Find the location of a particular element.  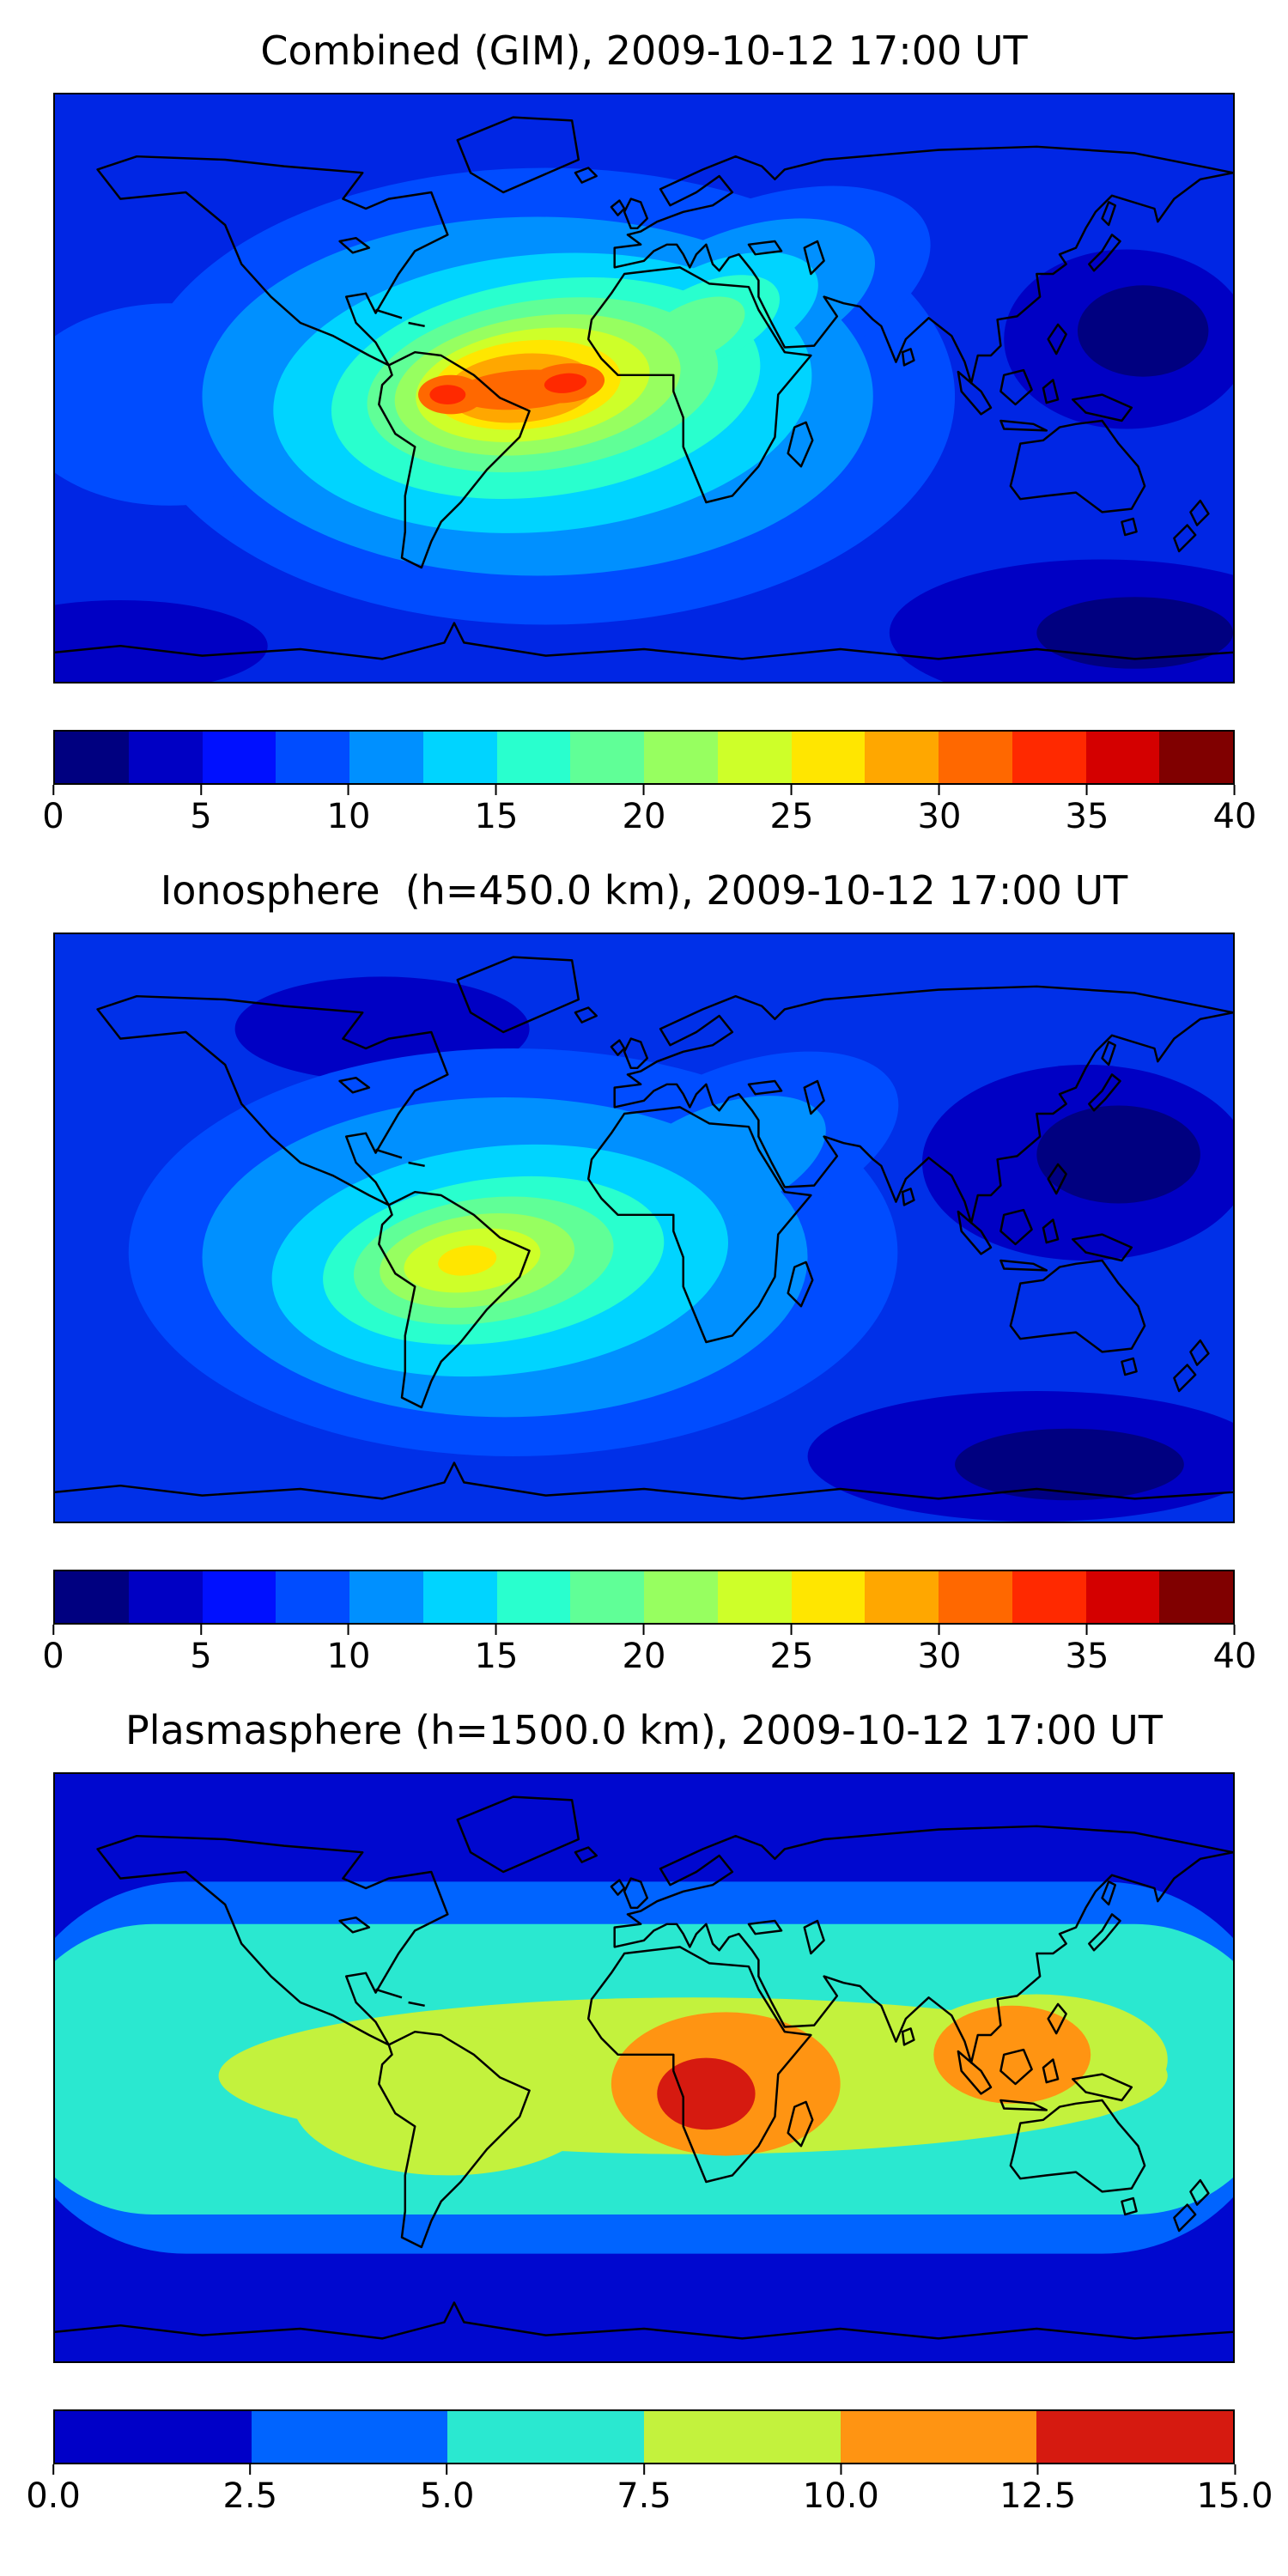

colorbar-ticks-plasmasphere: 0.0 2.5 5.0 7.5 10.0 12.5 15.0 is located at coordinates (649, 2492).